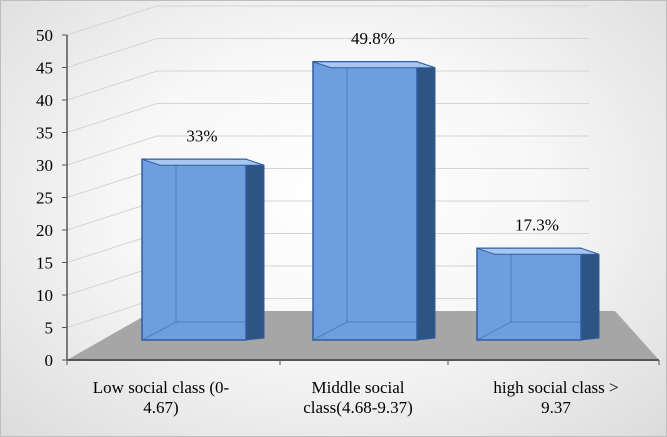 This screenshot has width=667, height=437. What do you see at coordinates (44, 165) in the screenshot?
I see `y-tick-label: 30` at bounding box center [44, 165].